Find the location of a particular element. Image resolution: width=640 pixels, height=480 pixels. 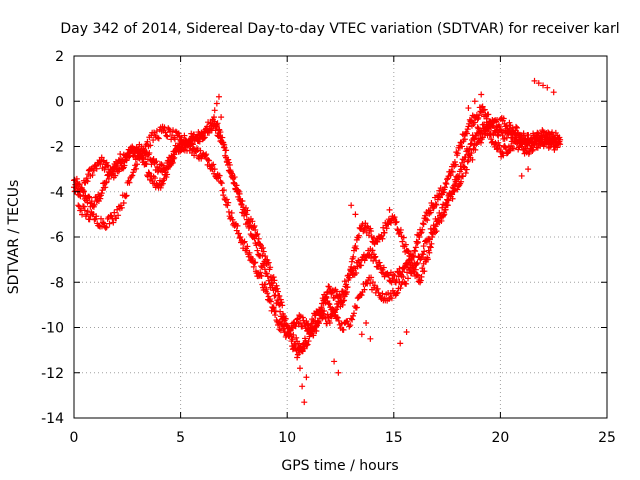

y-tick-label: -10 is located at coordinates (52, 329).